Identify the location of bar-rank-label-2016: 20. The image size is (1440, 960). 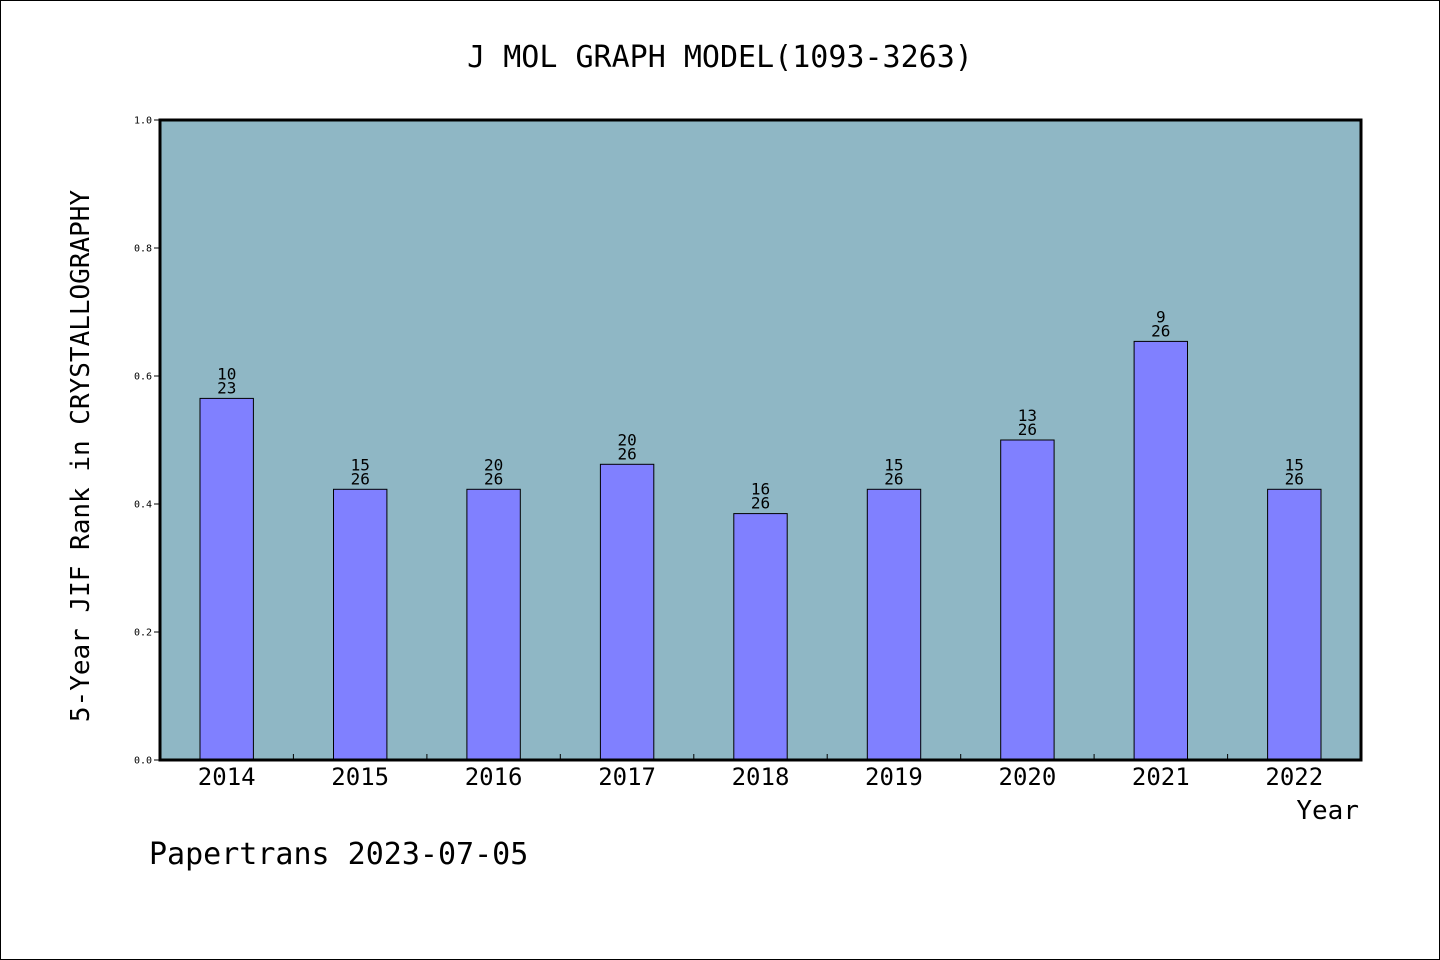
(493, 464).